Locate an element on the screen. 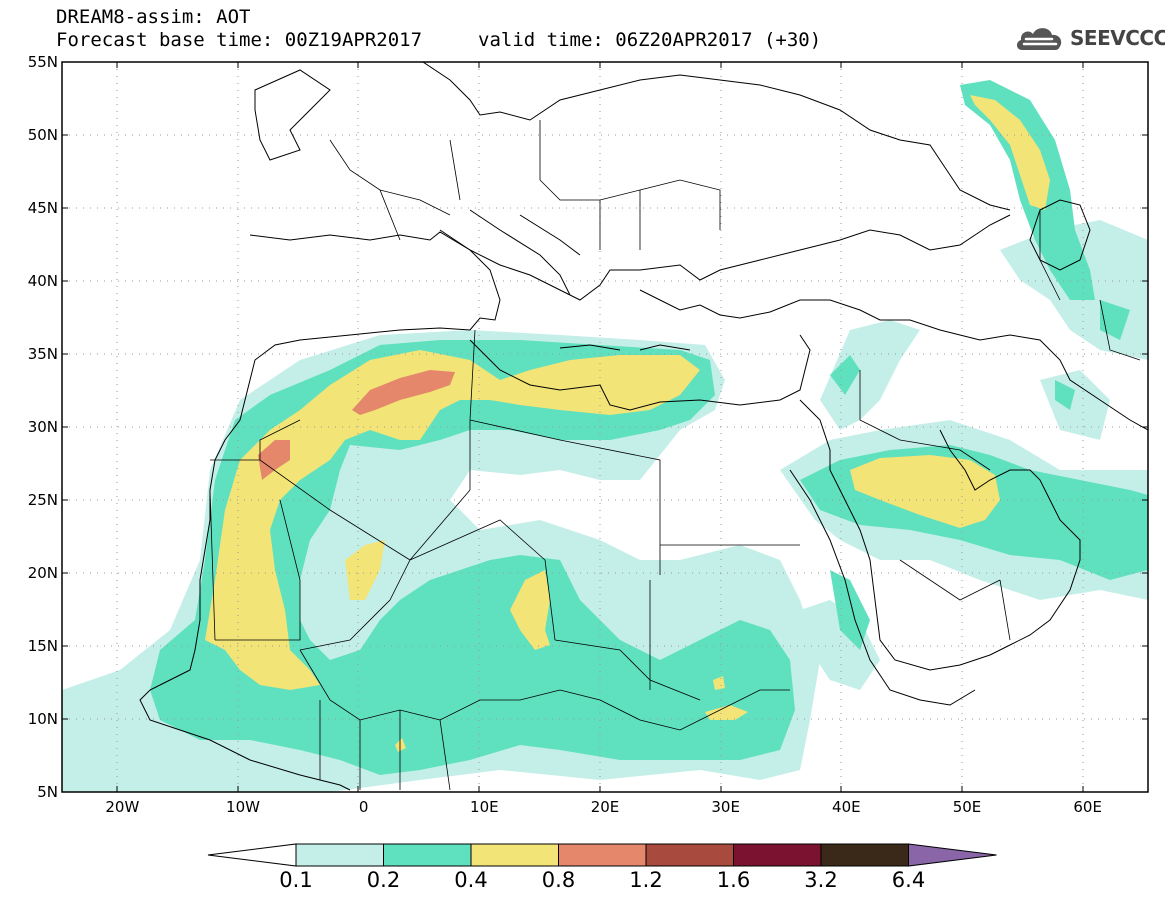 Image resolution: width=1165 pixels, height=905 pixels. colorbar-tick-labels: 0.1 0.2 0.4 0.8 1.2 1.6 3.2 6.4 is located at coordinates (602, 880).